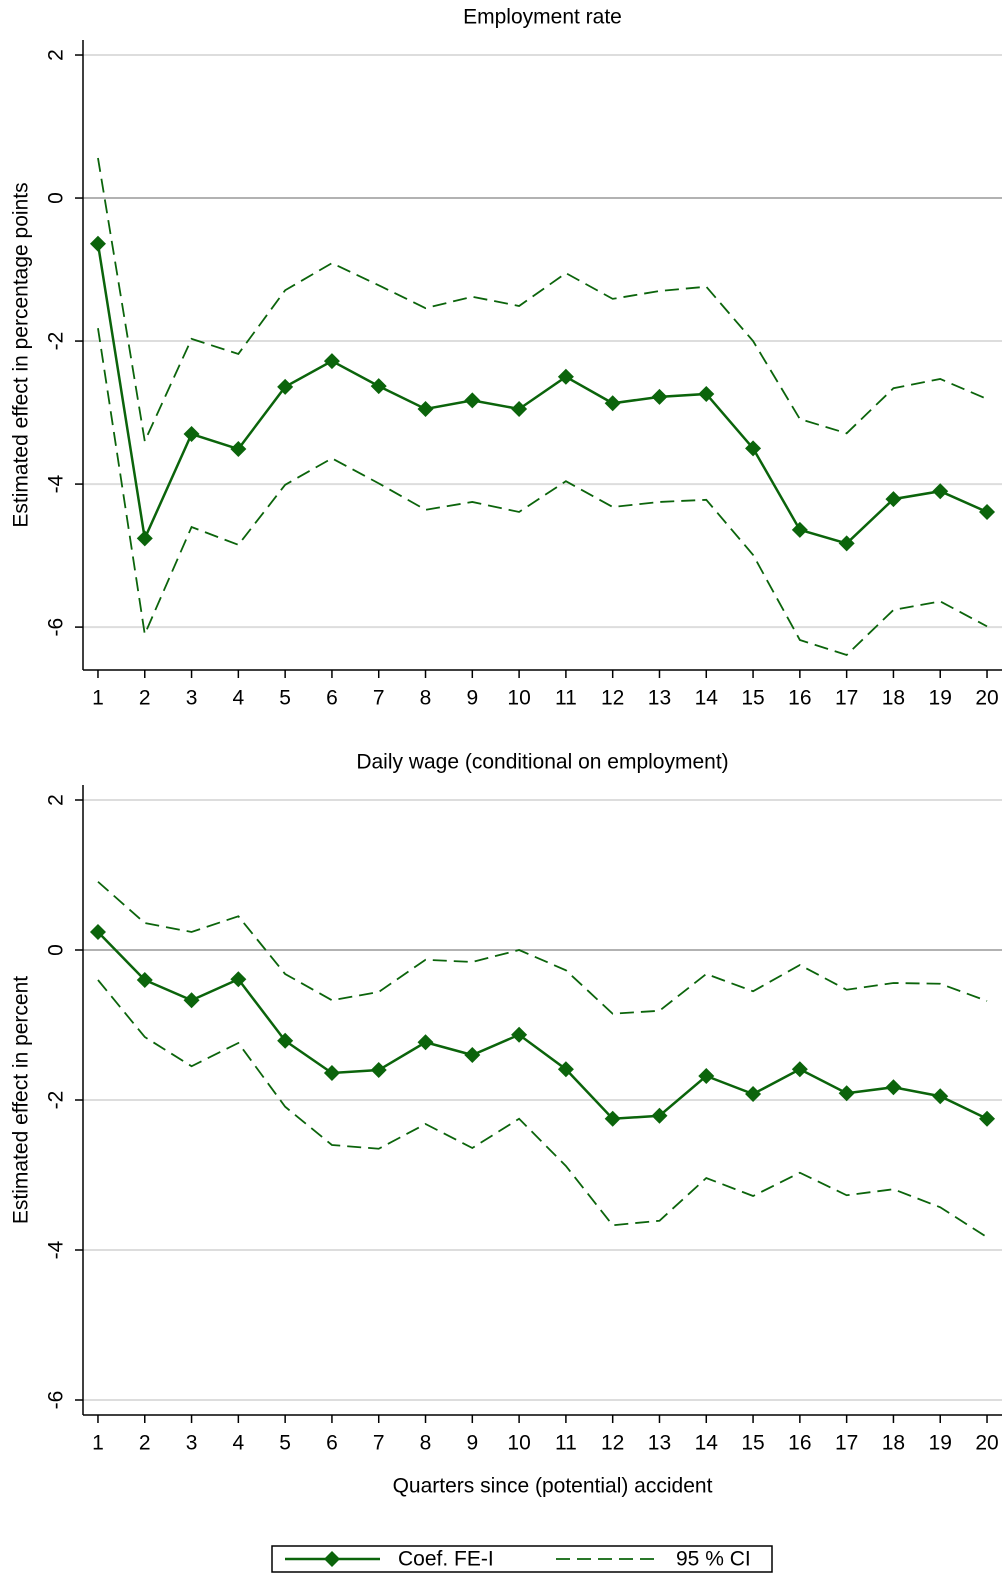 This screenshot has height=1574, width=1007. Describe the element at coordinates (542, 762) in the screenshot. I see `chart-title: Daily wage (conditional on employment)` at that location.